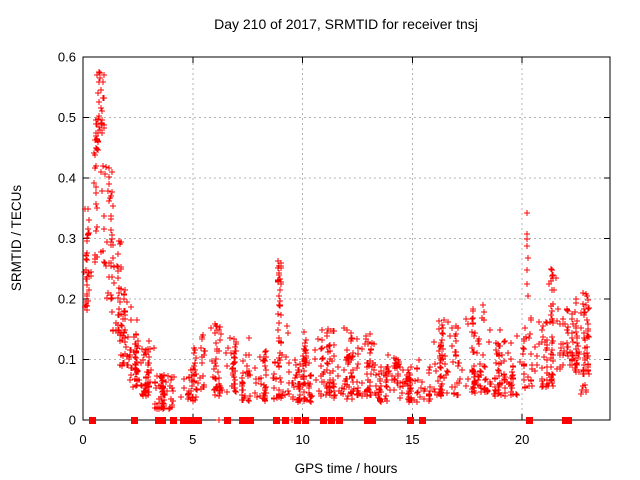 The width and height of the screenshot is (640, 480). I want to click on x-tick-label: 5, so click(192, 439).